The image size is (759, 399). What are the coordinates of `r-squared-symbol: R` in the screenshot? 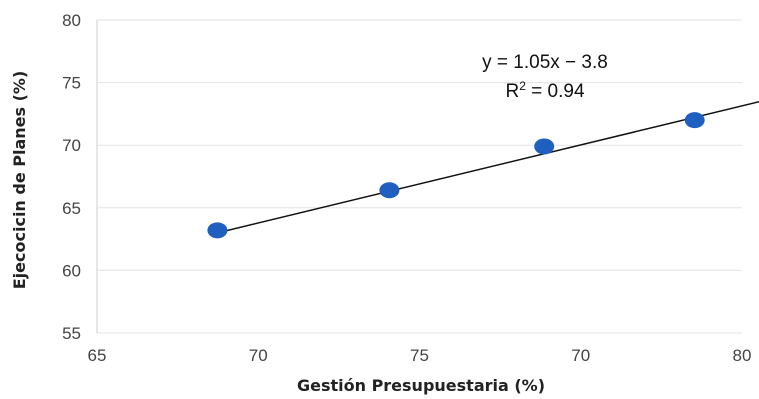 It's located at (512, 91).